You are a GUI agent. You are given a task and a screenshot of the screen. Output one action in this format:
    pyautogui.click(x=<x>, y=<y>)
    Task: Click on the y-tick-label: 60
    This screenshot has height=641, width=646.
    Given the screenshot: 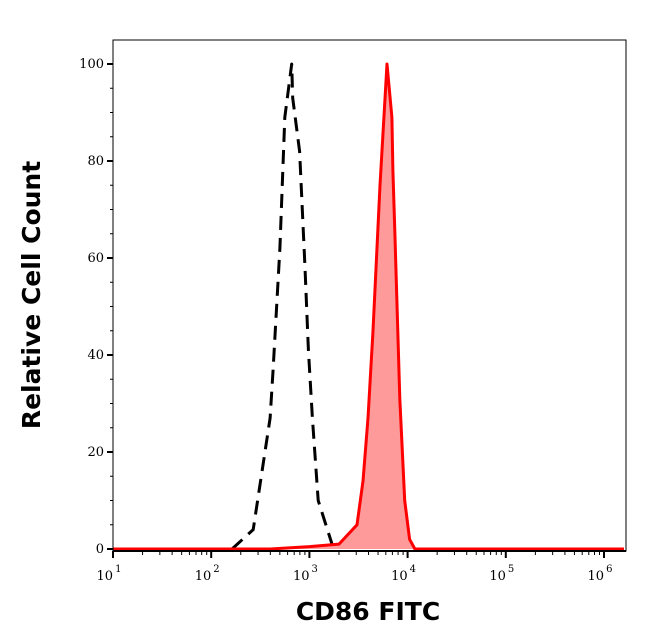 What is the action you would take?
    pyautogui.click(x=95, y=258)
    